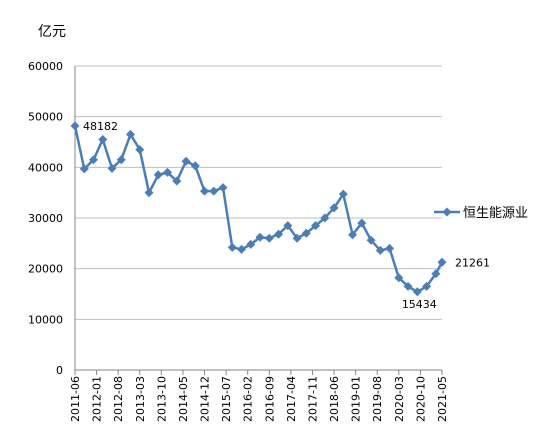 This screenshot has height=435, width=537. What do you see at coordinates (183, 399) in the screenshot?
I see `x-tick-label: 2014-05` at bounding box center [183, 399].